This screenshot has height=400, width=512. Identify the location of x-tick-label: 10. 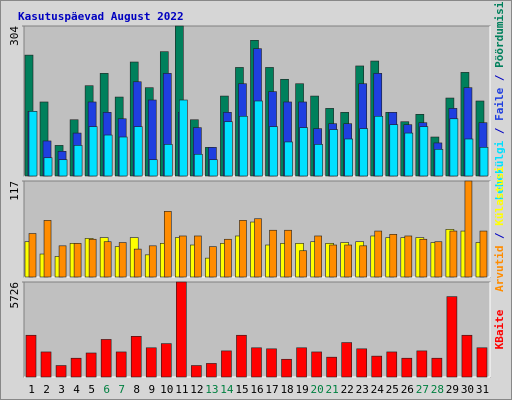
(166, 389).